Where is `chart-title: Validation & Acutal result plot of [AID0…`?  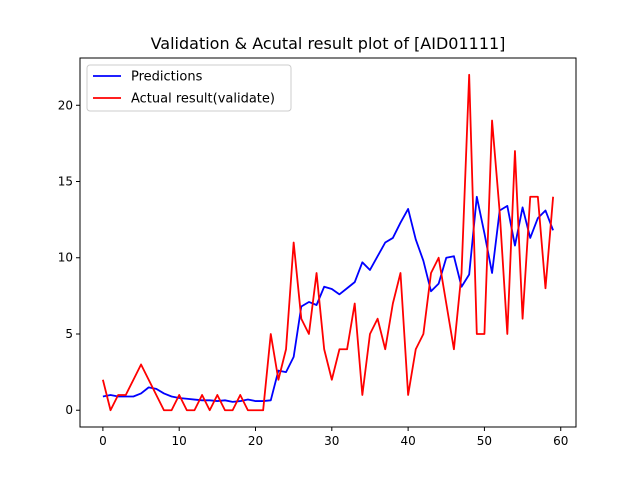
chart-title: Validation & Acutal result plot of [AID0… is located at coordinates (328, 43).